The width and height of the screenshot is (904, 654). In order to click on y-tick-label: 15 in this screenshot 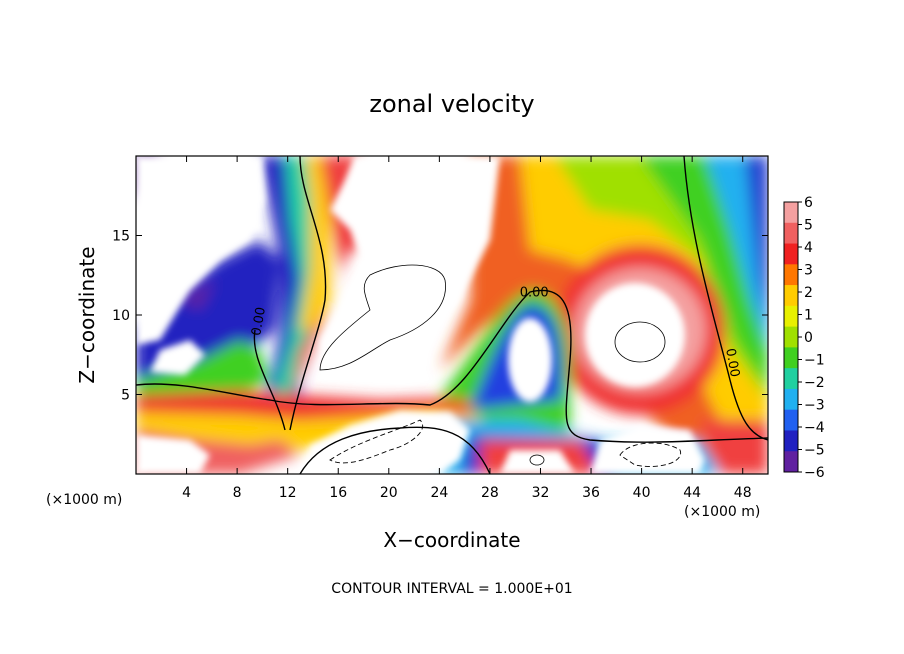, I will do `click(121, 237)`.